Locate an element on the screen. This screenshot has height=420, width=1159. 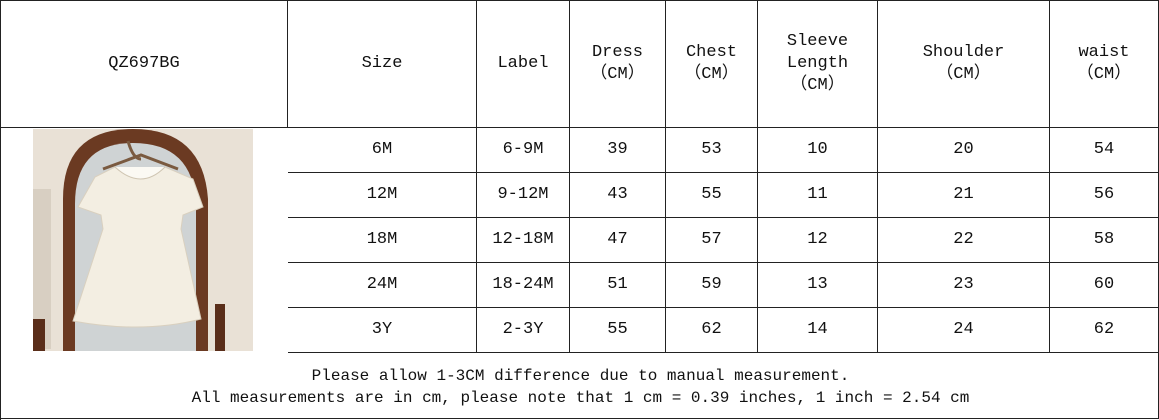
table-cell: 20 is located at coordinates (964, 150).